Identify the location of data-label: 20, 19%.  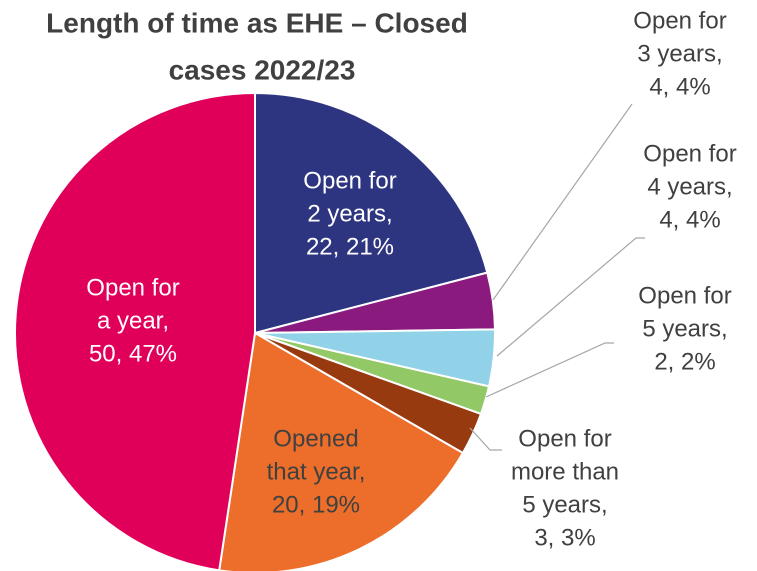
(316, 504).